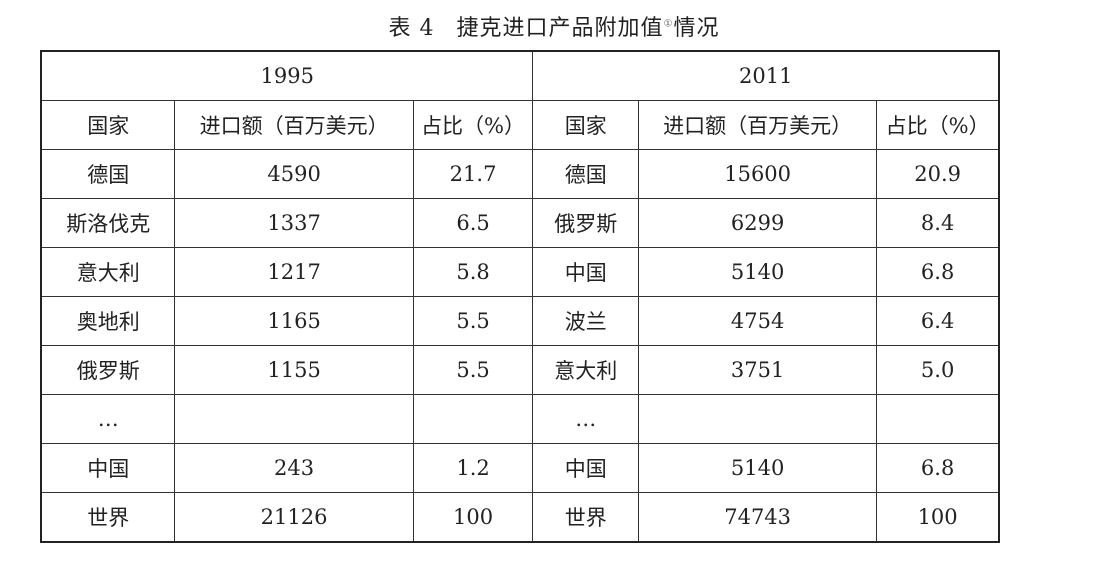 This screenshot has height=572, width=1108. I want to click on table-cell: 21126, so click(294, 517).